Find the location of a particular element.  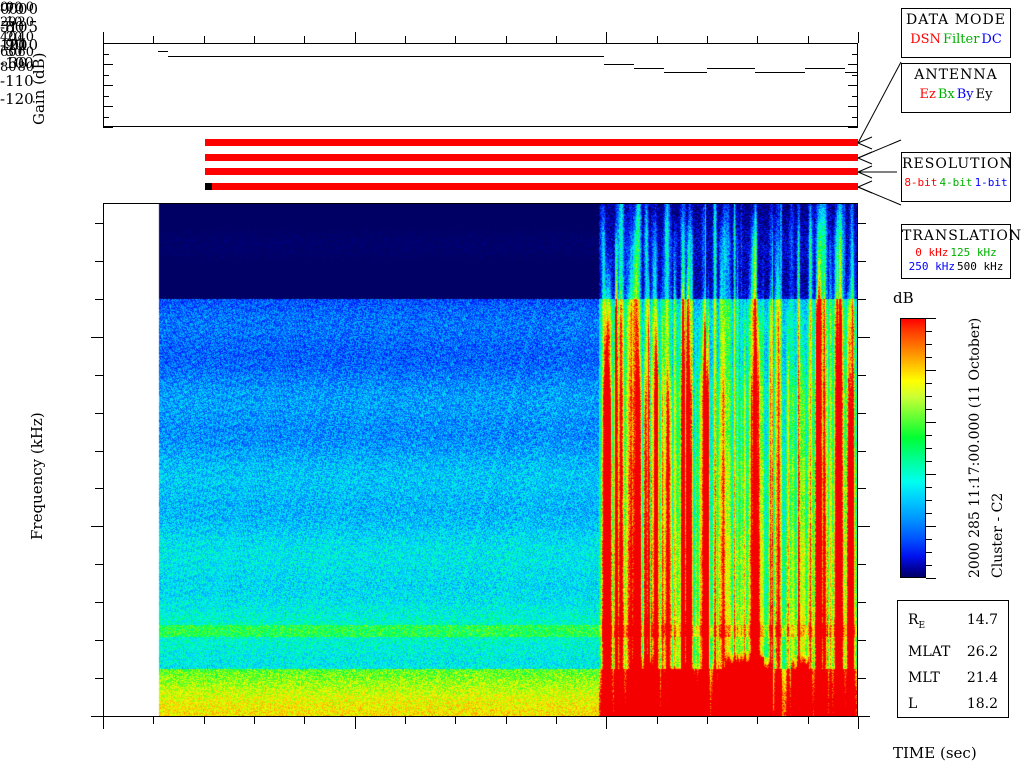

frequency-axis-left-ticks: 0 5 10 is located at coordinates (51, 358).